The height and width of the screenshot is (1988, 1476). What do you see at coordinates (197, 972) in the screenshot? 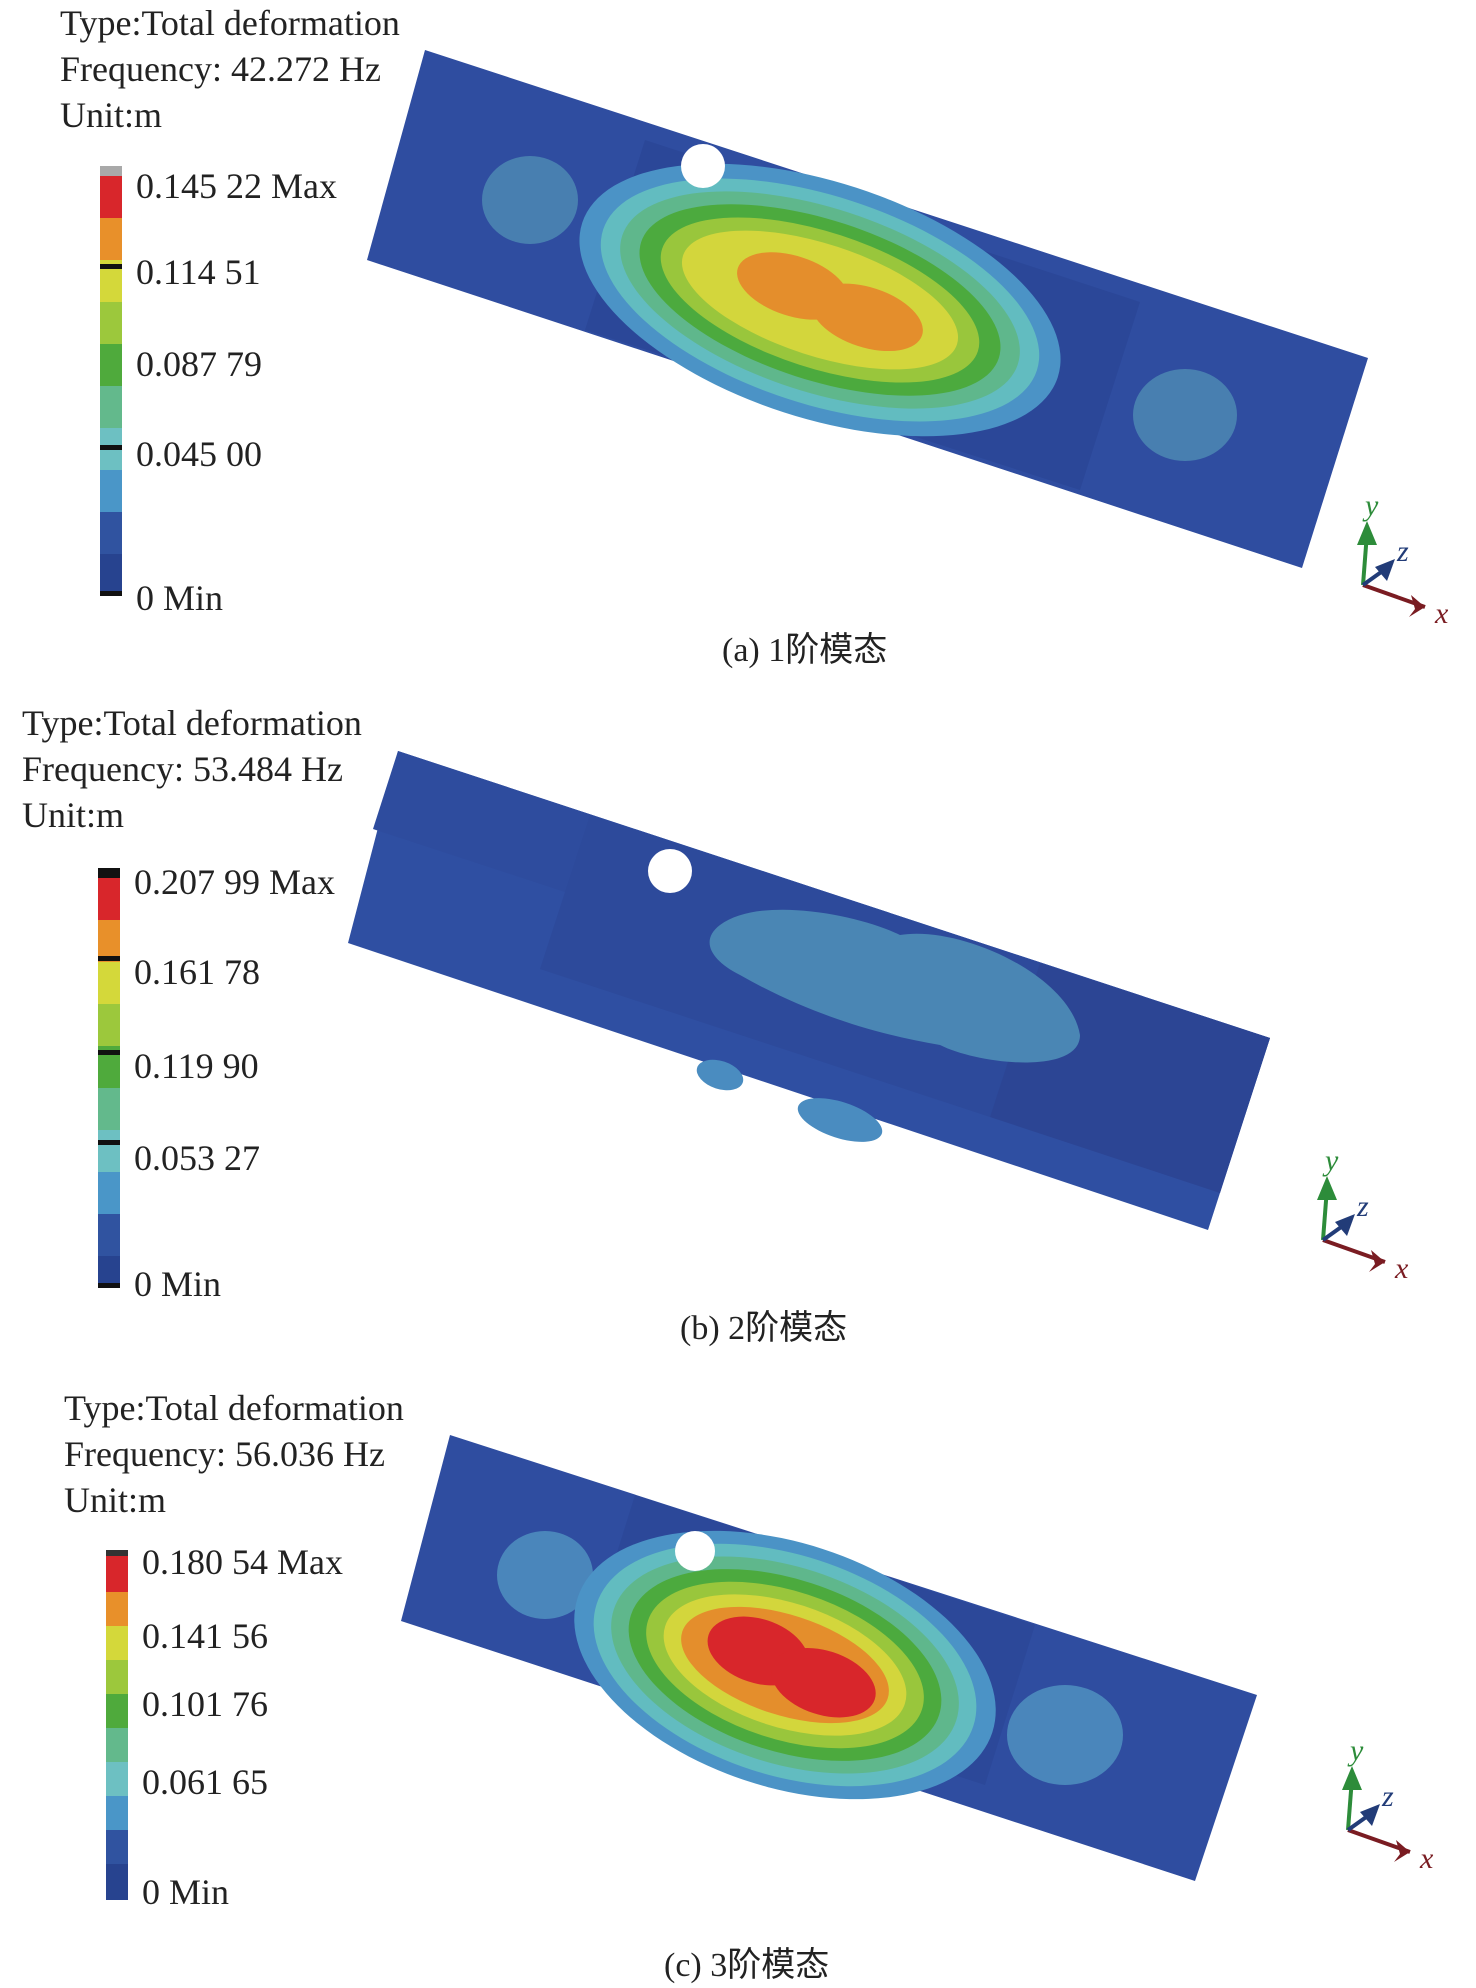
I see `legend-label: 0.161 78` at bounding box center [197, 972].